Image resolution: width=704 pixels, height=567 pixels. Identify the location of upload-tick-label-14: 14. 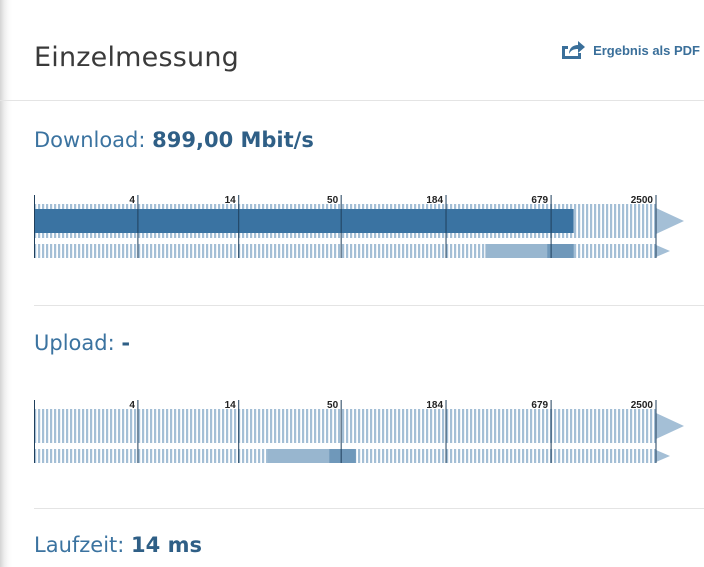
(231, 405).